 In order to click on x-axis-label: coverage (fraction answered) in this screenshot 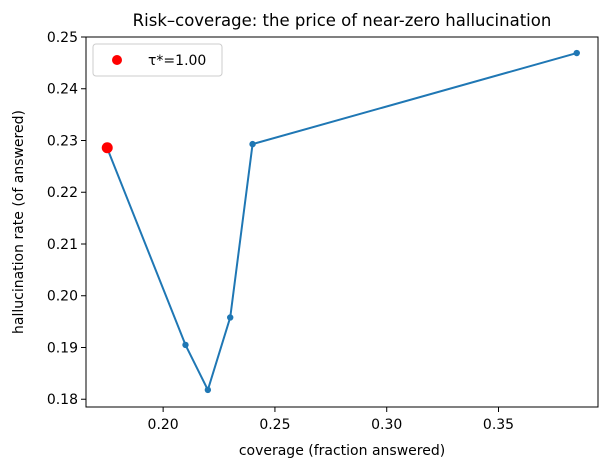, I will do `click(342, 451)`.